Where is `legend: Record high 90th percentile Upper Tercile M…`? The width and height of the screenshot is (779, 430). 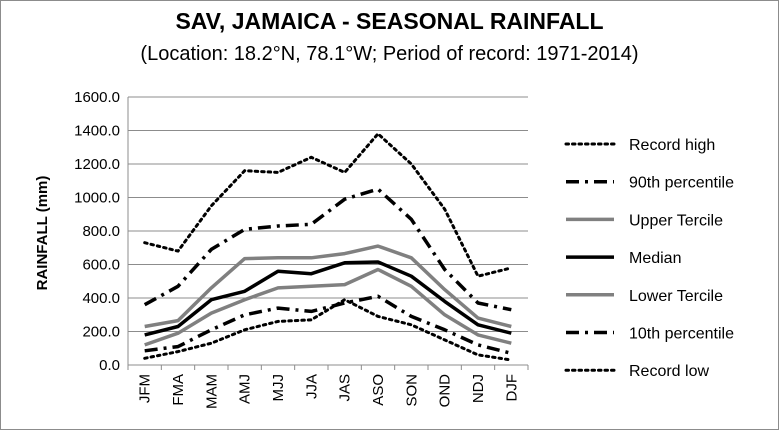 legend: Record high 90th percentile Upper Tercile M… is located at coordinates (649, 258).